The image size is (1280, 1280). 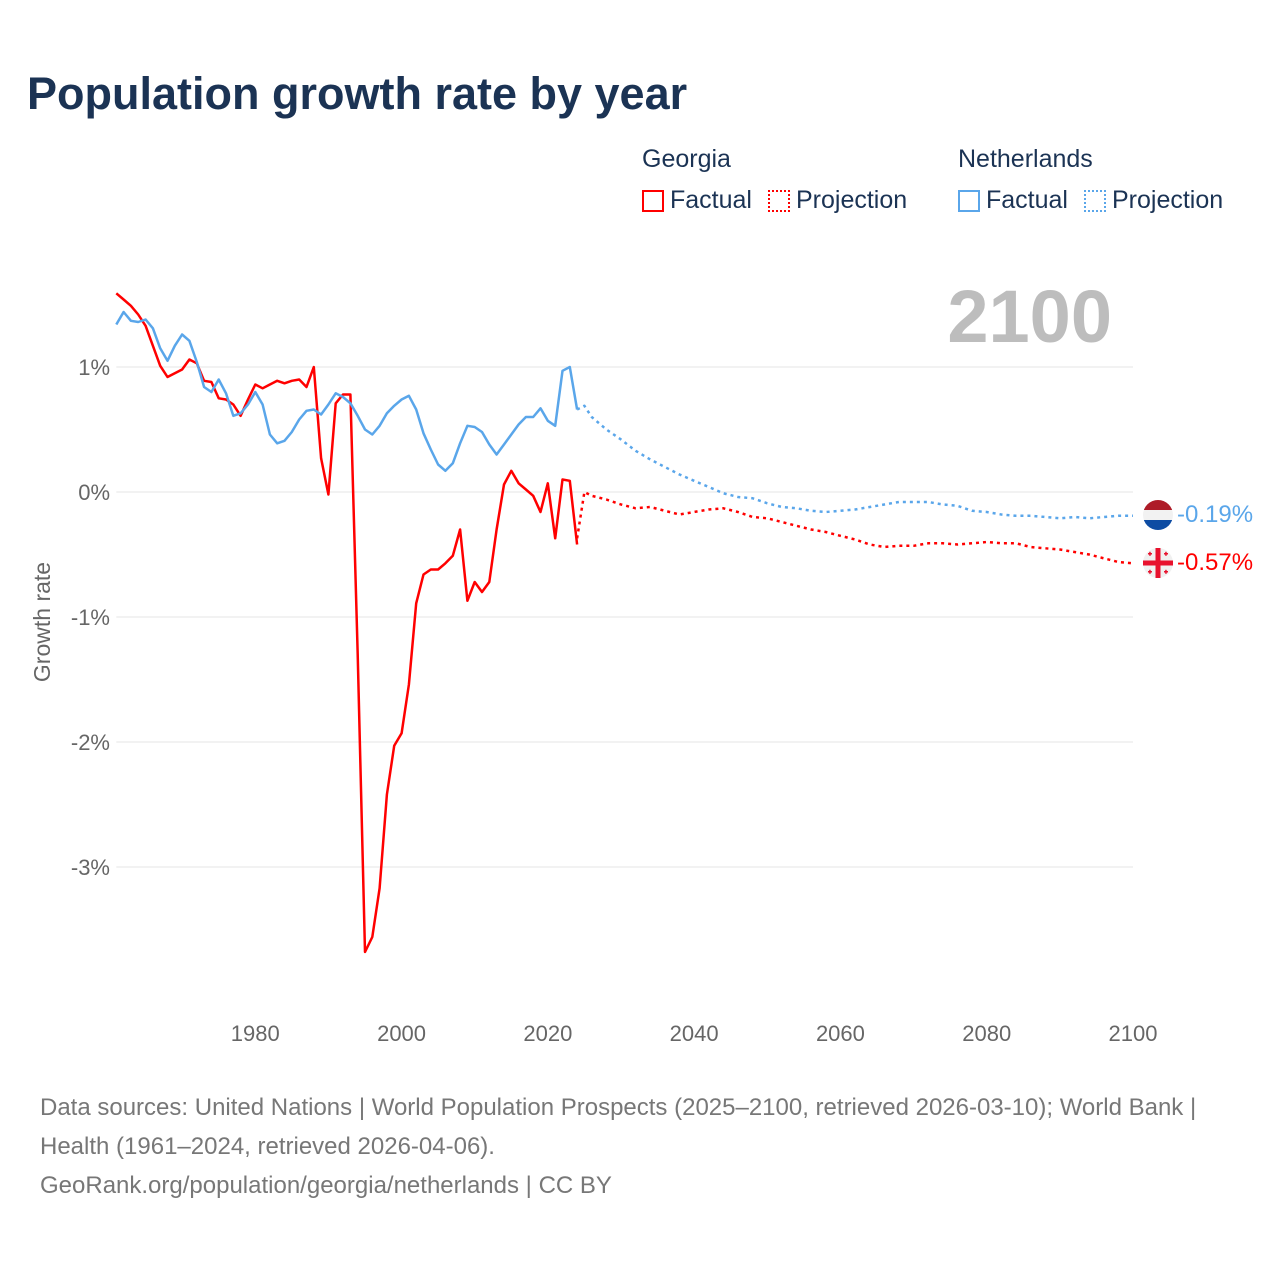 I want to click on netherlands-end-value: -0.19%, so click(x=1215, y=514).